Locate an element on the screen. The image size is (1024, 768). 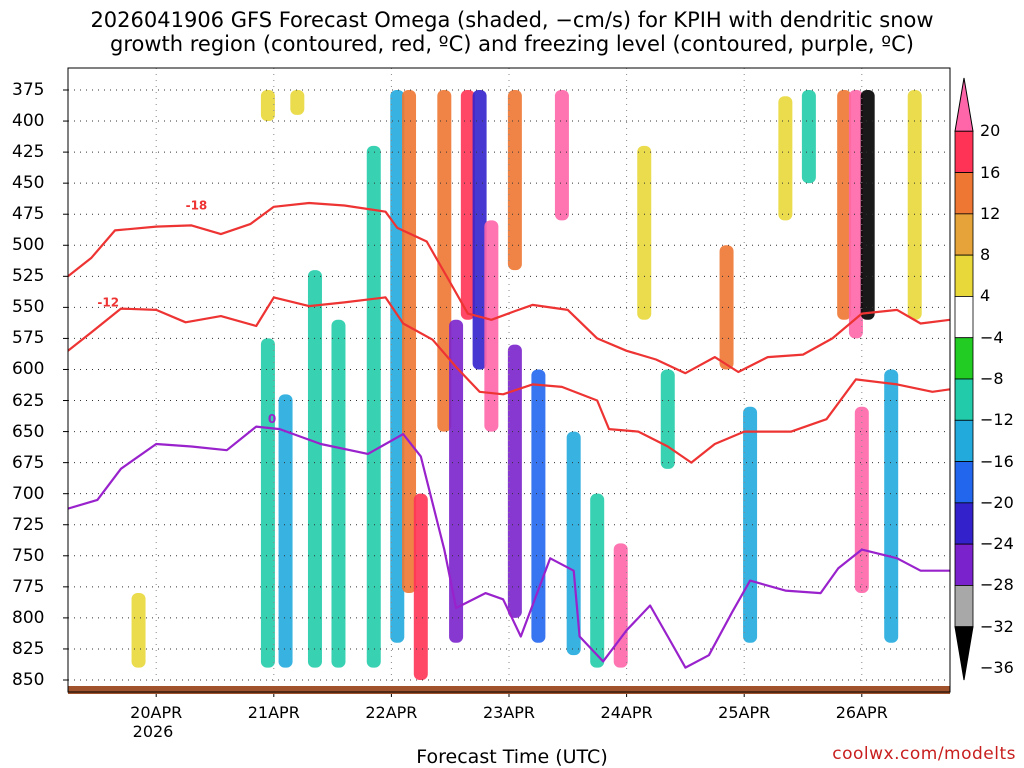
x-tick-label-26APR: 26APR is located at coordinates (861, 712).